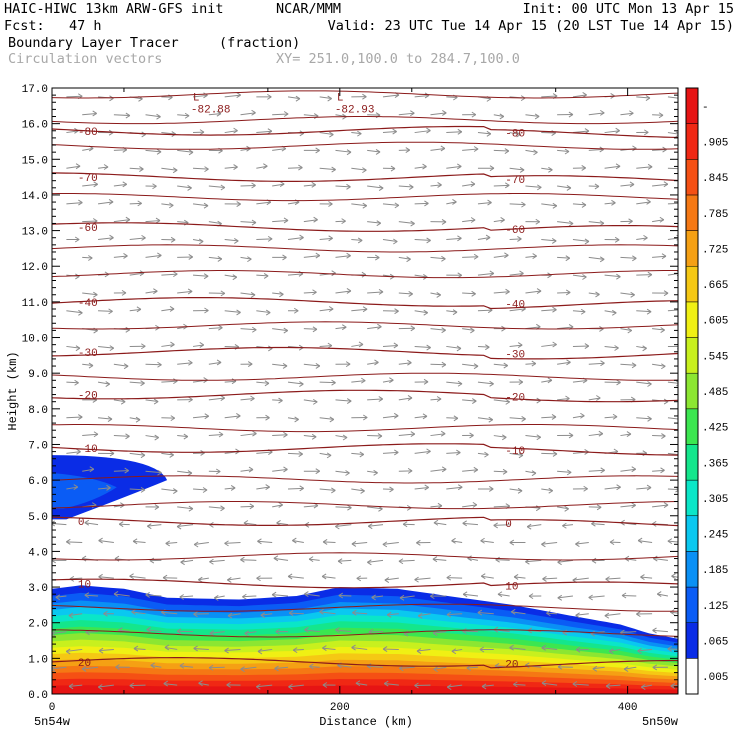 This screenshot has width=740, height=740. What do you see at coordinates (715, 250) in the screenshot?
I see `colorbar-label: .725` at bounding box center [715, 250].